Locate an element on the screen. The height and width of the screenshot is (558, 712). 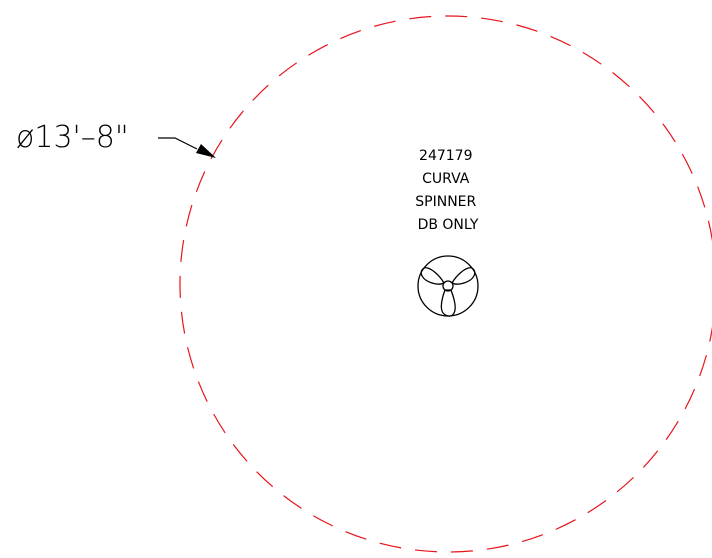
fan-blade-top-right is located at coordinates (463, 276).